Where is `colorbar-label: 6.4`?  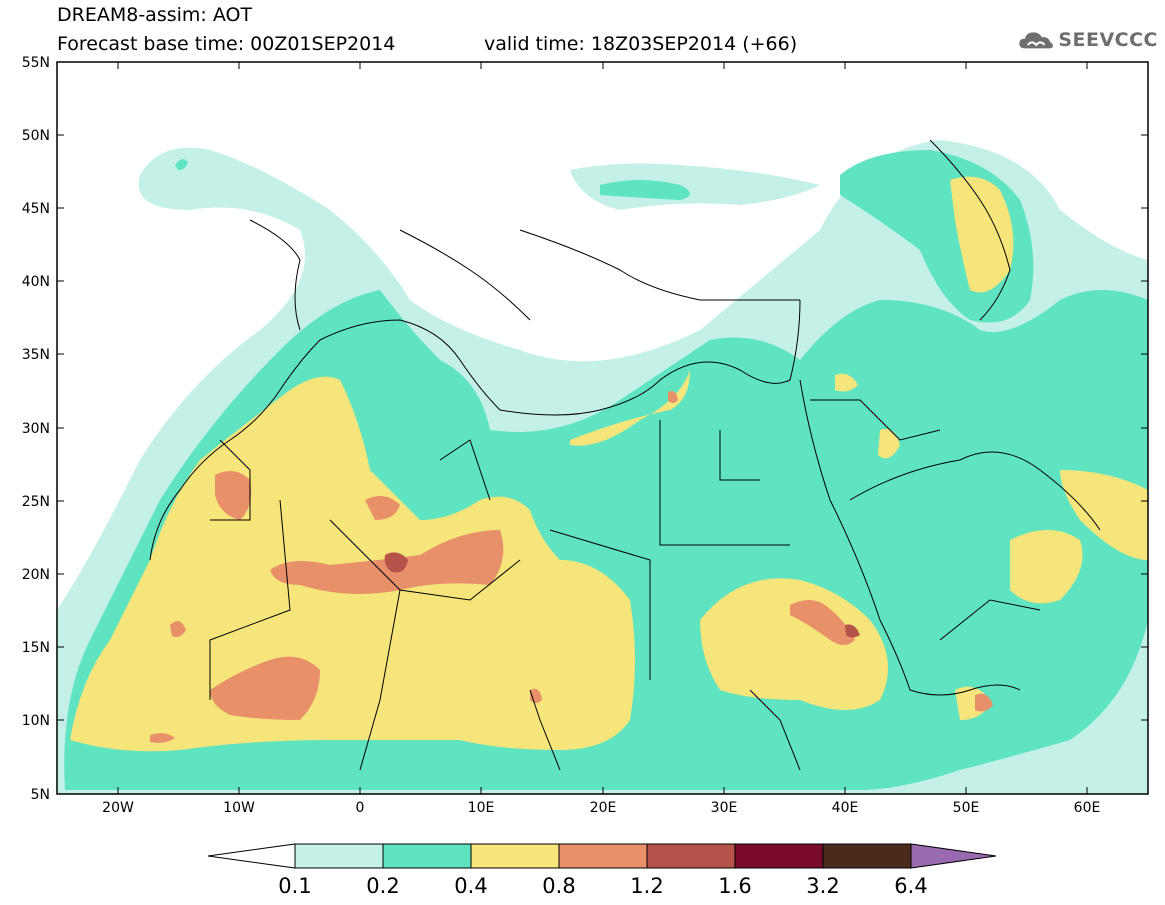 colorbar-label: 6.4 is located at coordinates (910, 886).